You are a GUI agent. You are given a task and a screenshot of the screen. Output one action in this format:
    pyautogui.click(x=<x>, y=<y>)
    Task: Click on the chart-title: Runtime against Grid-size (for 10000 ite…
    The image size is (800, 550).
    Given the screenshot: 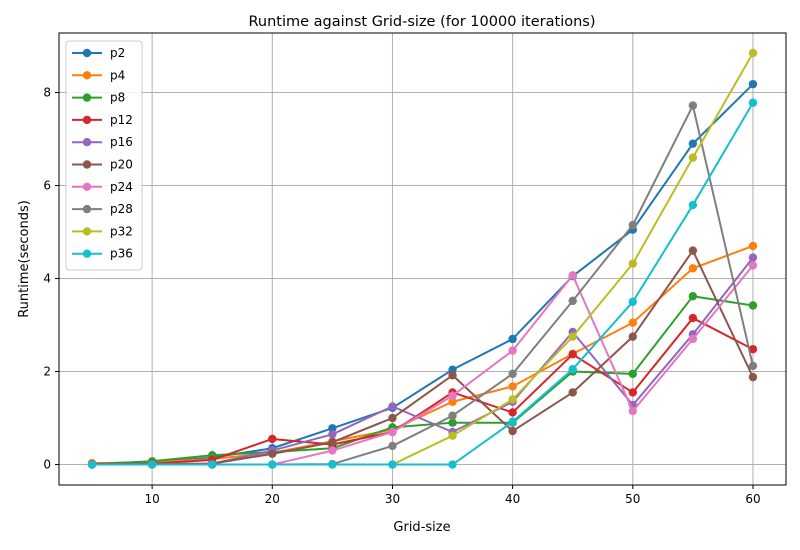 What is the action you would take?
    pyautogui.click(x=421, y=22)
    